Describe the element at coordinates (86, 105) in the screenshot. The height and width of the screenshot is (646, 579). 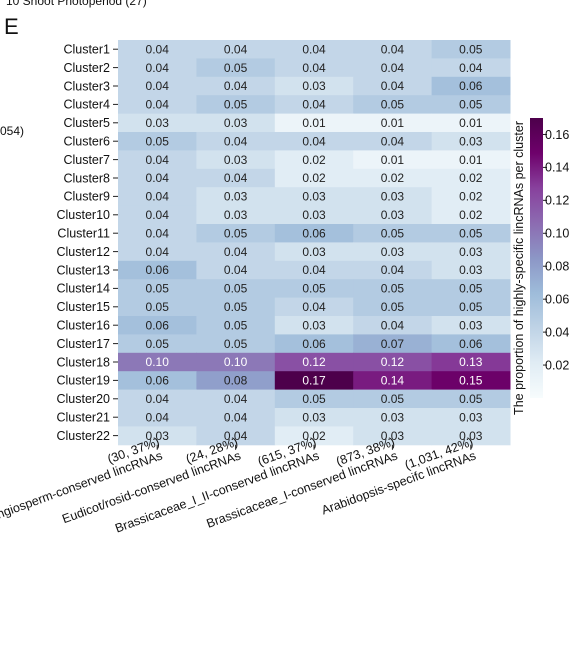
I see `row-label: Cluster4` at that location.